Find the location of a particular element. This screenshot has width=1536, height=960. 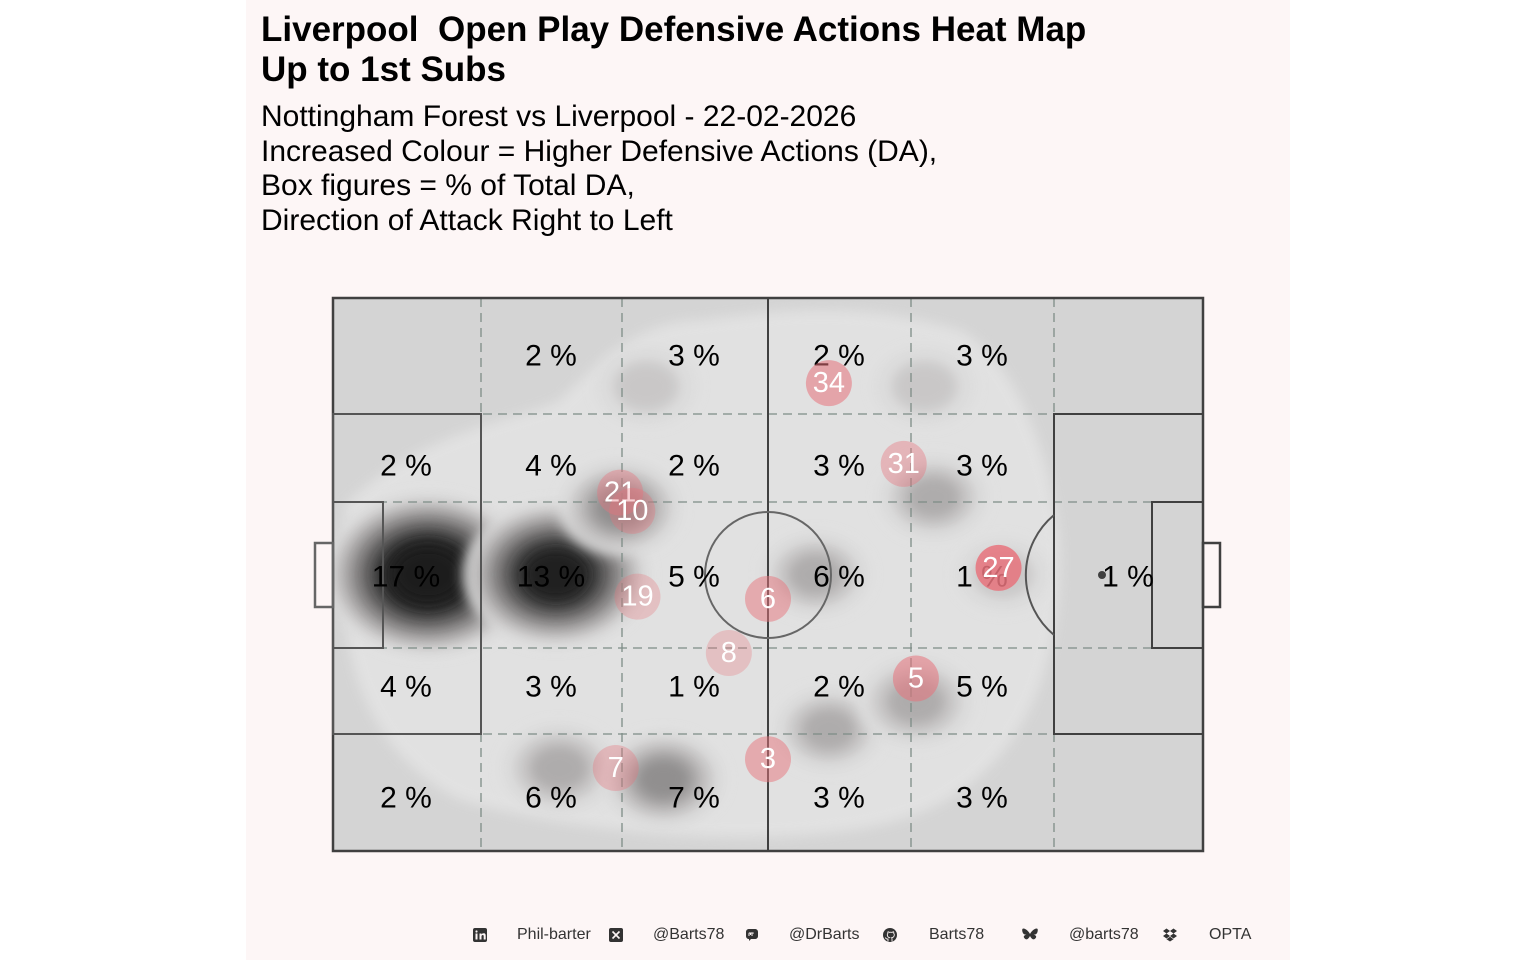

player-number-label: 34 is located at coordinates (829, 383).